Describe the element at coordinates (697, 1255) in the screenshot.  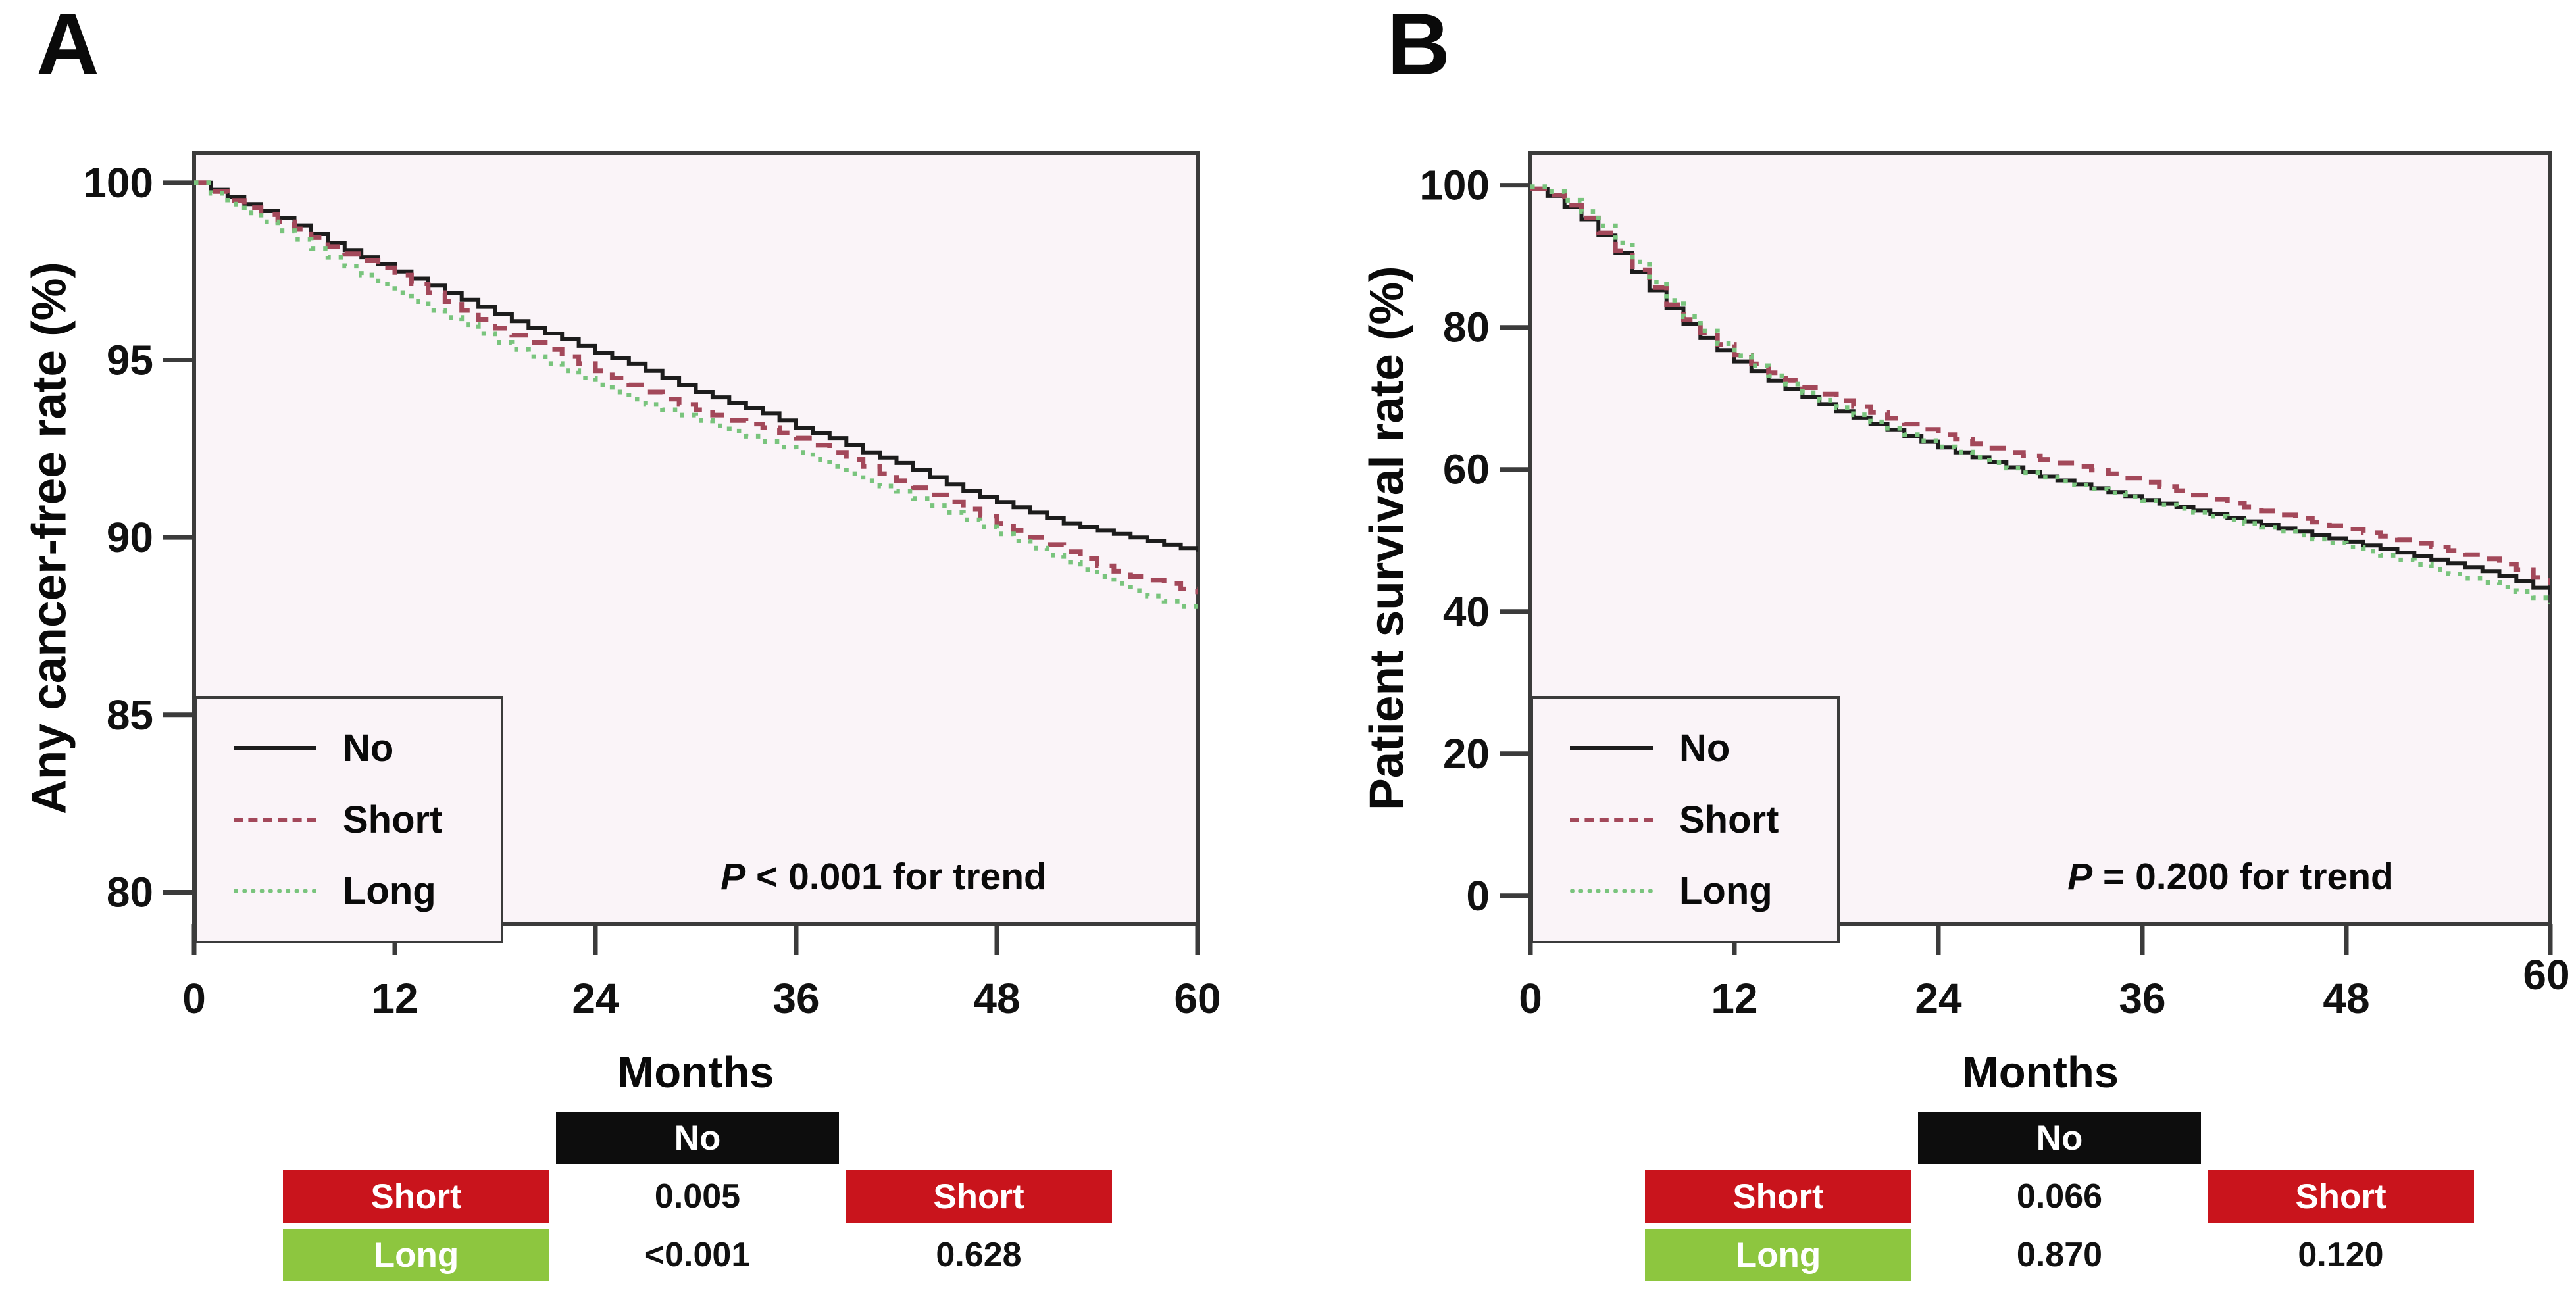
I see `table-value-long-vs-no: <0.001` at that location.